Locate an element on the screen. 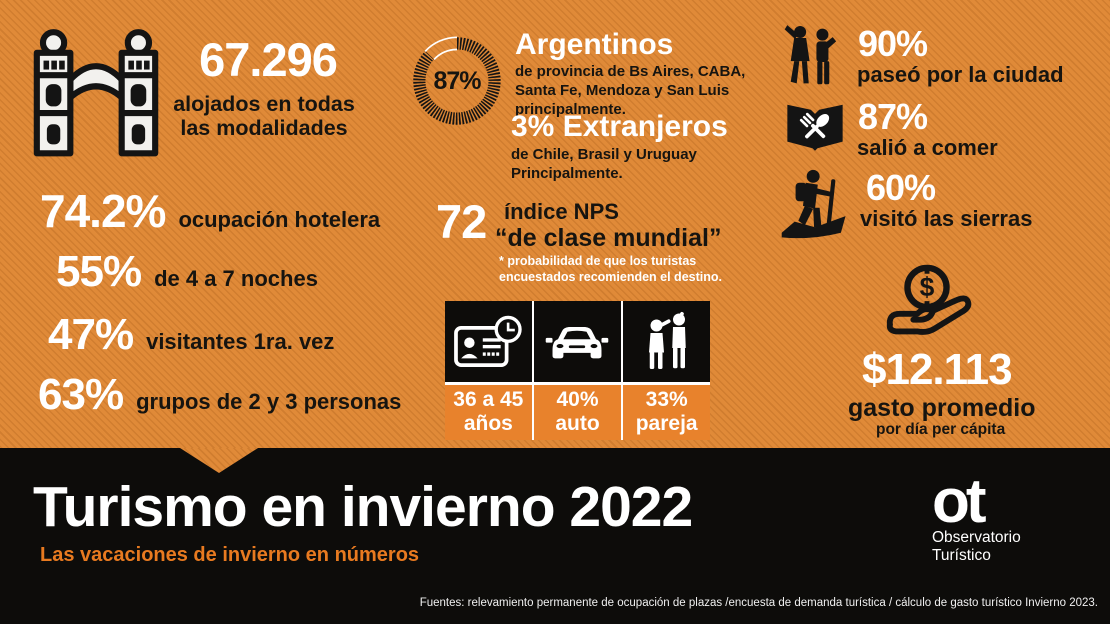 Image resolution: width=1110 pixels, height=624 pixels. activity-city-value: 90% is located at coordinates (893, 43).